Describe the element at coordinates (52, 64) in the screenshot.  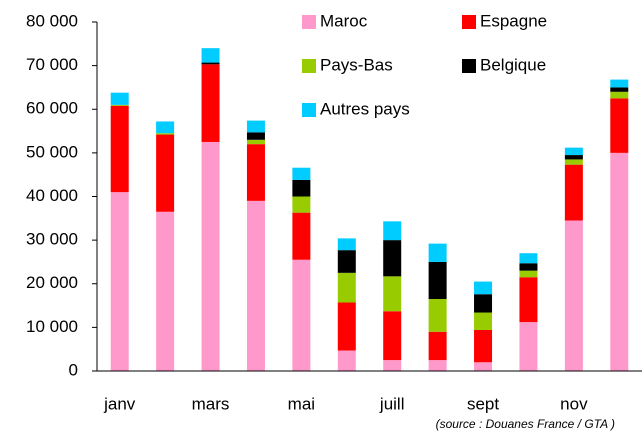
I see `y-tick-label: 70 000` at that location.